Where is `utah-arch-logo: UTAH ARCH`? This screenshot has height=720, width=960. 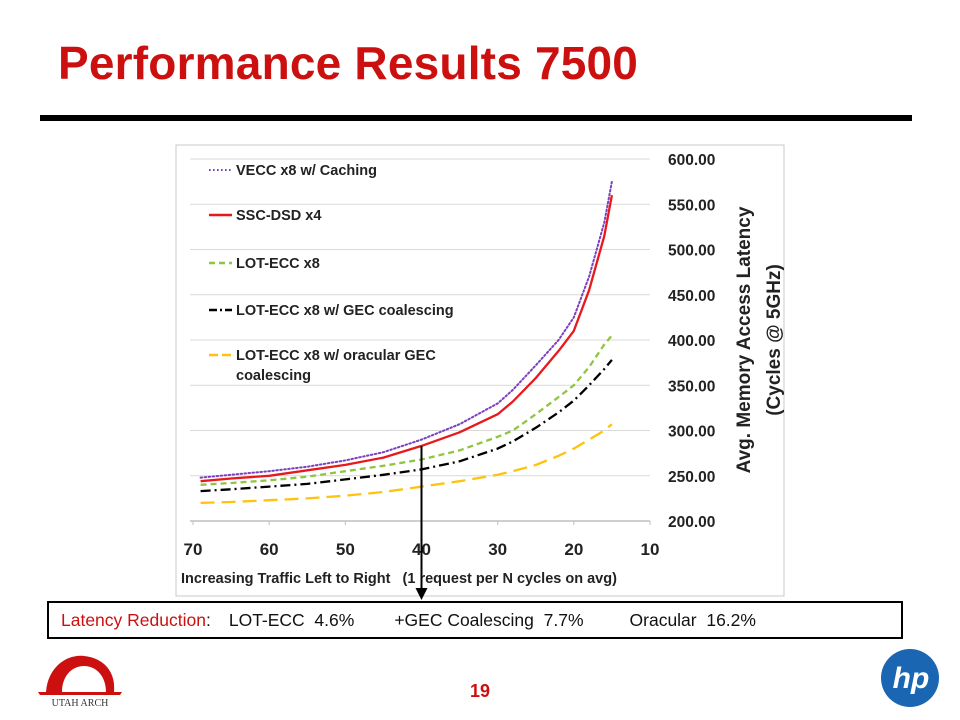
utah-arch-logo: UTAH ARCH is located at coordinates (80, 681).